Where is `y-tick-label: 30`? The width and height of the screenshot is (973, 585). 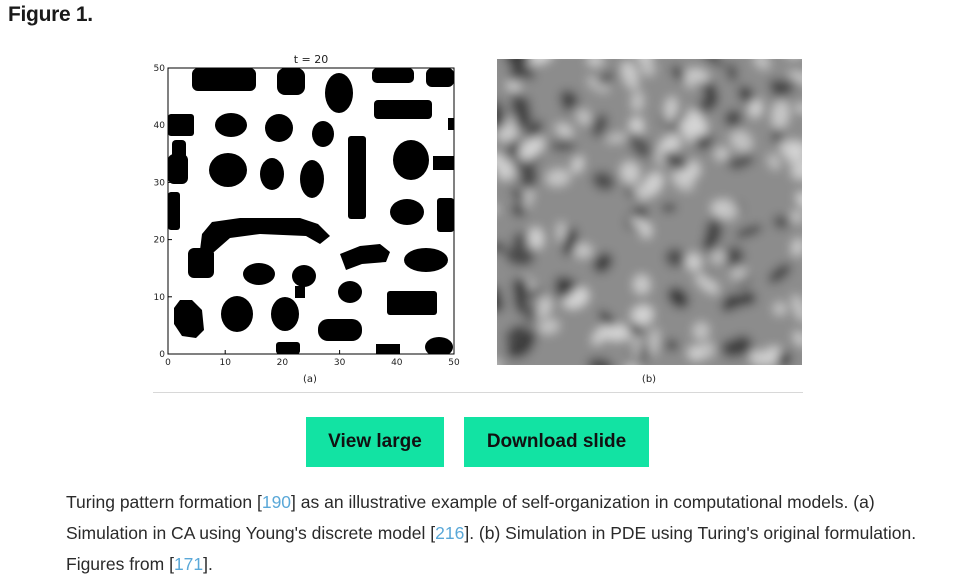
y-tick-label: 30 is located at coordinates (160, 183).